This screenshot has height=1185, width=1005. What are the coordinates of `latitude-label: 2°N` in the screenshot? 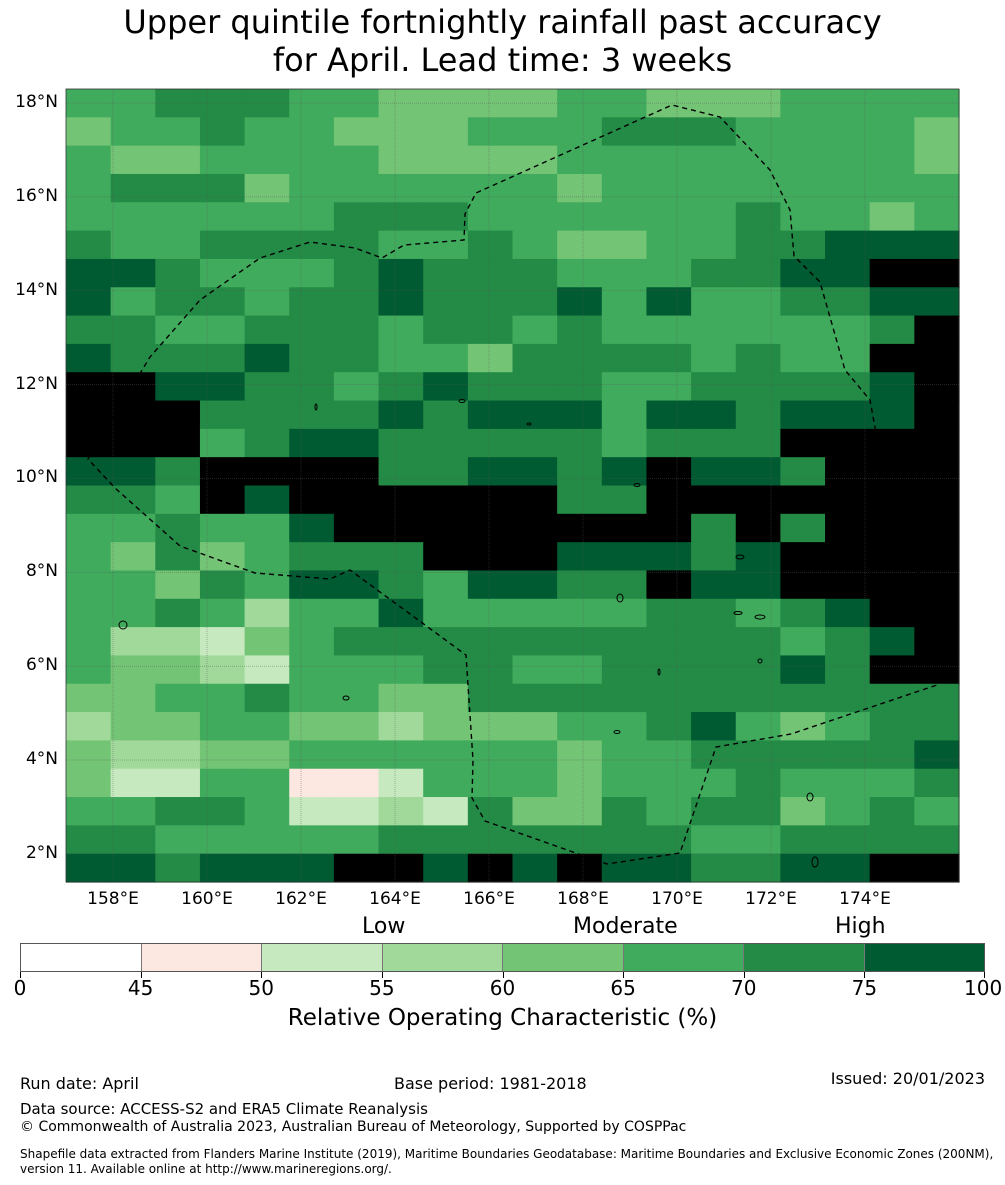 It's located at (41, 852).